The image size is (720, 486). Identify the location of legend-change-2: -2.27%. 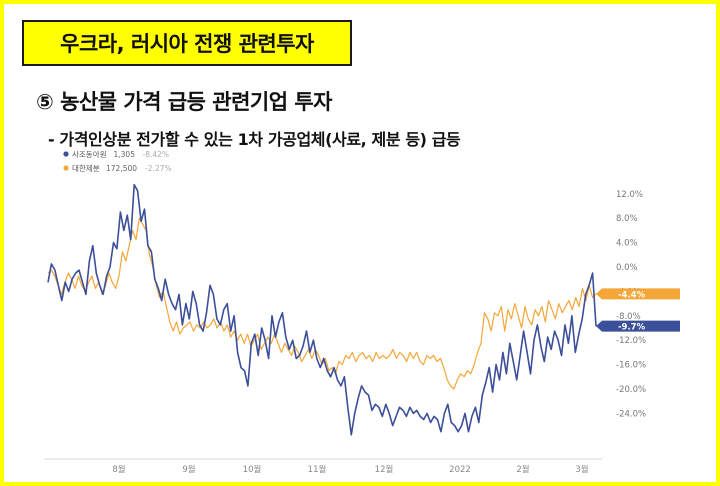
(158, 168).